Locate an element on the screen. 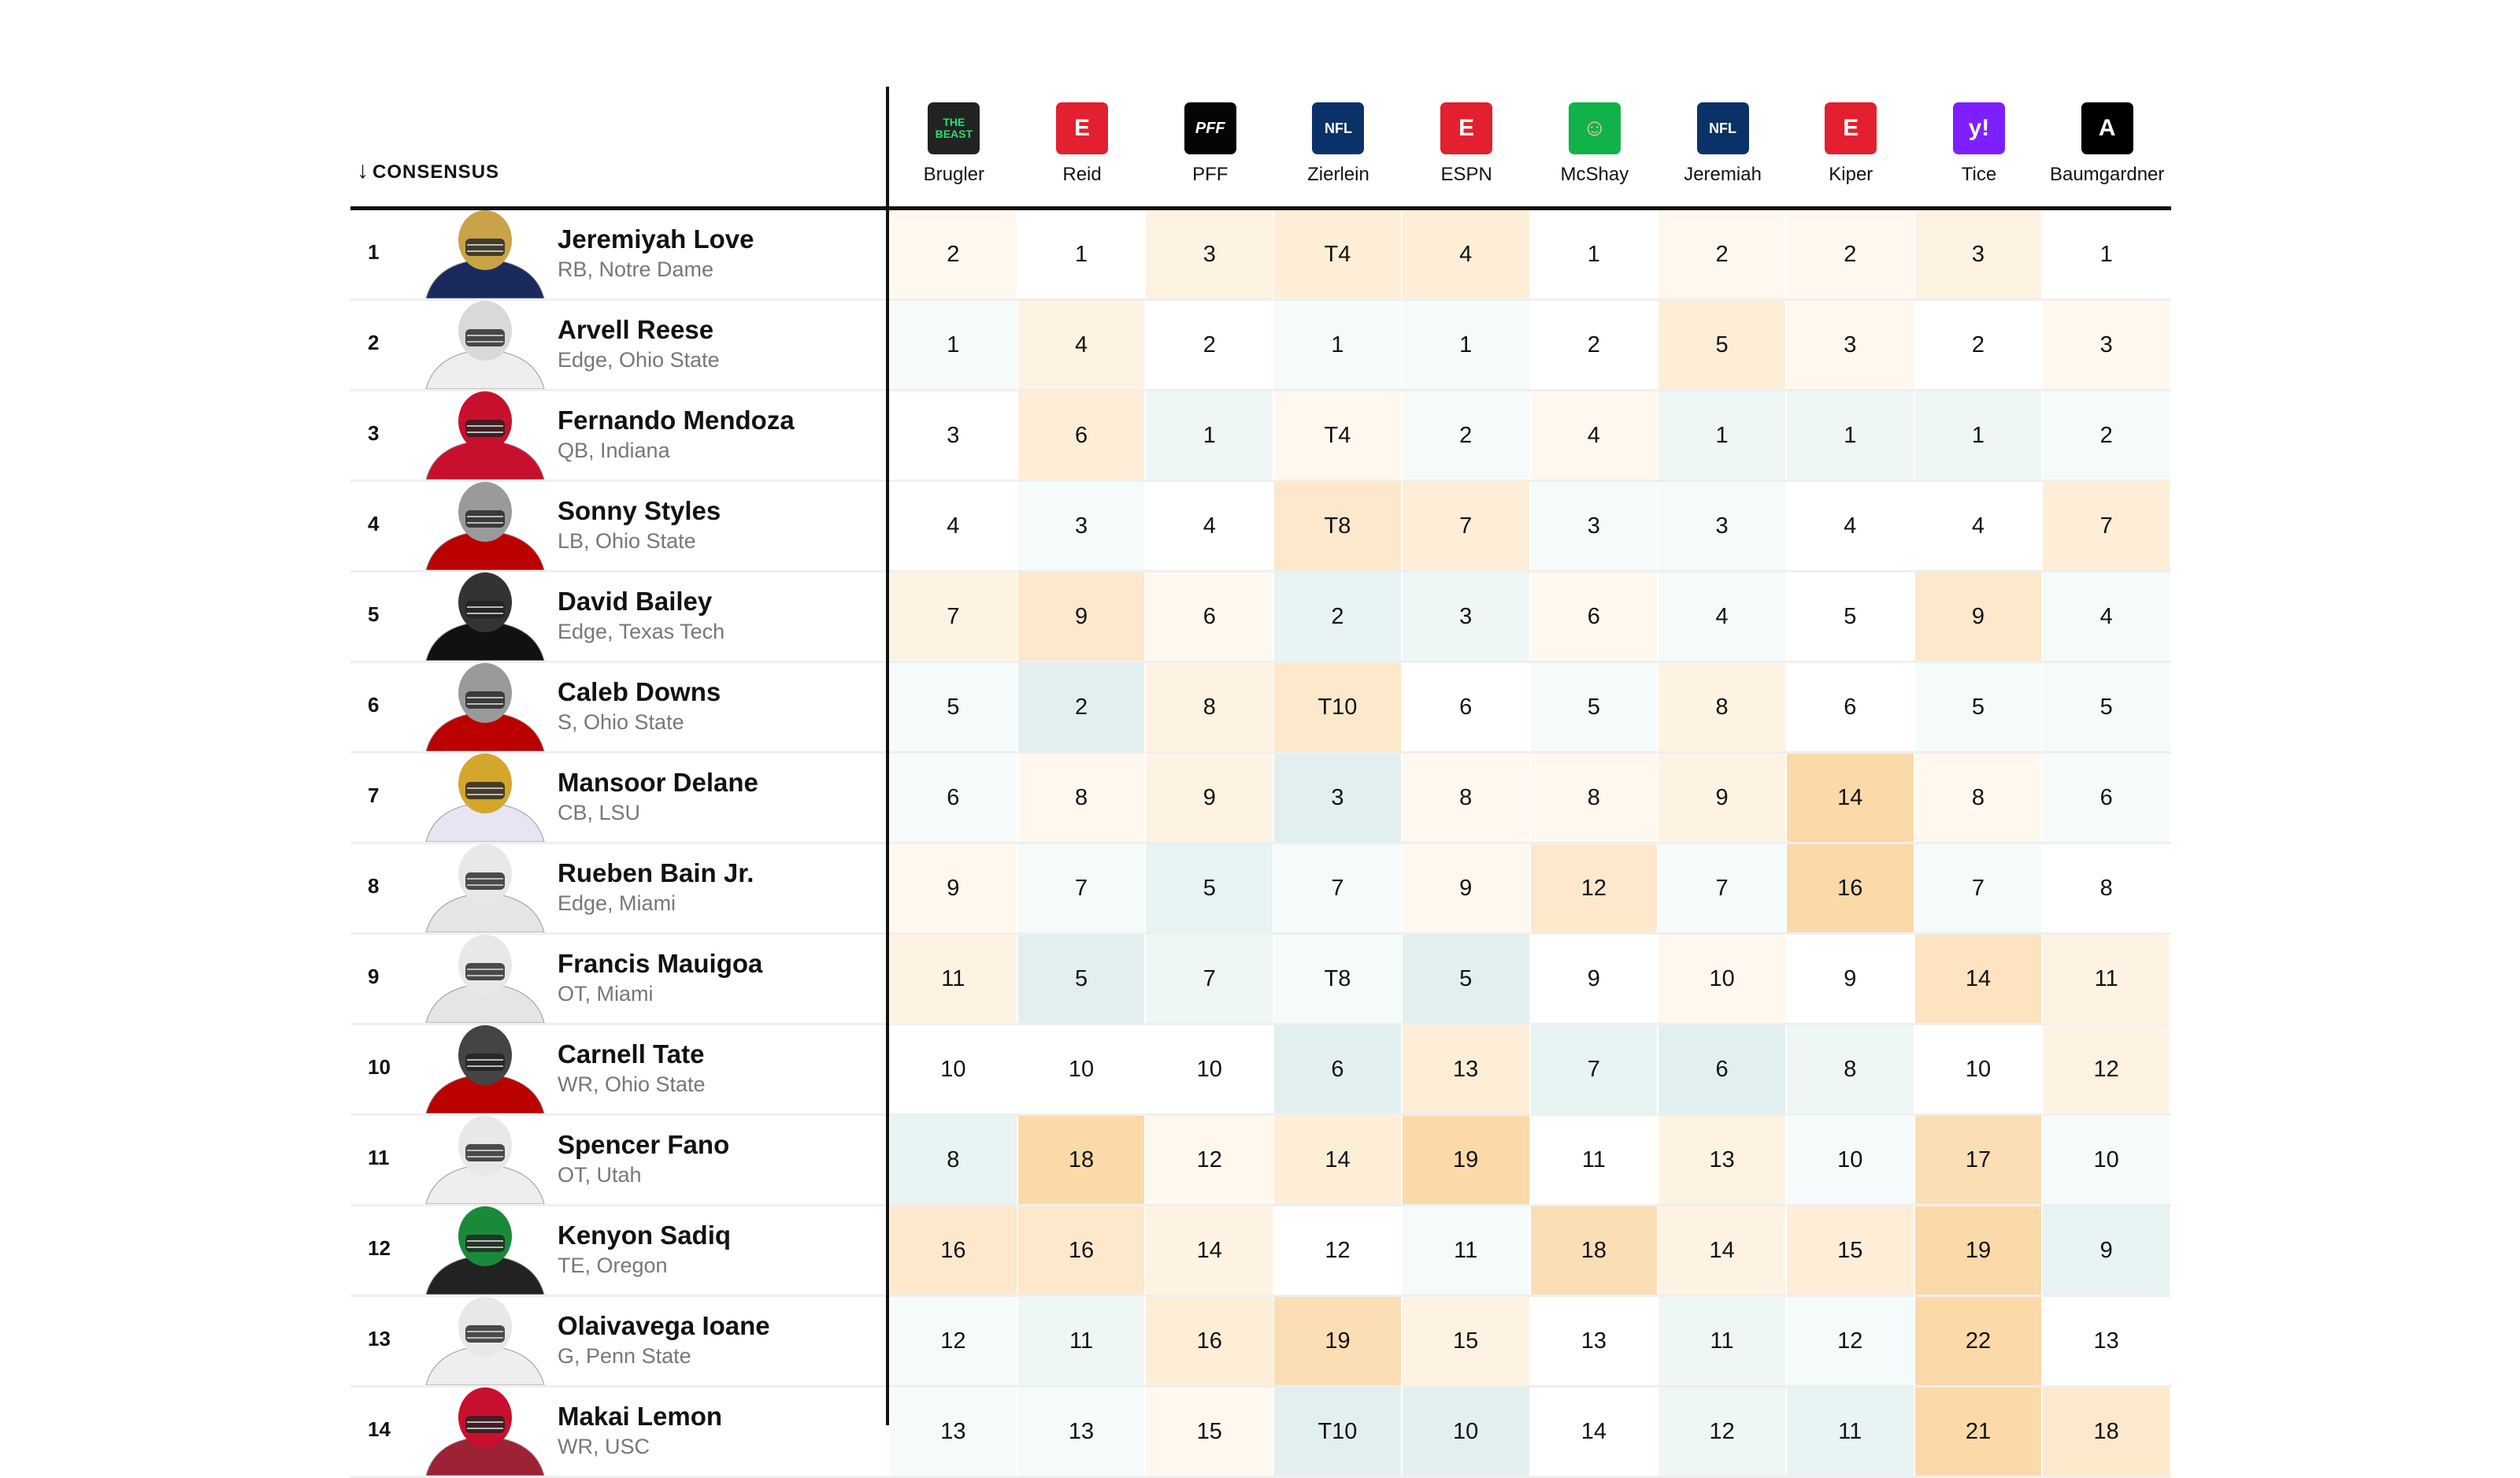 This screenshot has width=2520, height=1478. consensus-sort-header: ↓ CONSENSUS is located at coordinates (428, 170).